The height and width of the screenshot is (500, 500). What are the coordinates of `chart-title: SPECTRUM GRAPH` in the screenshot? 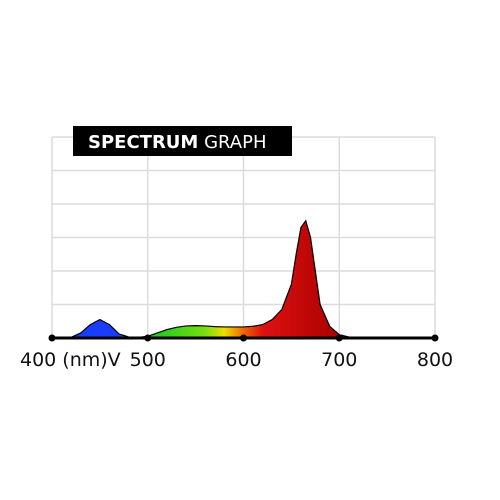 It's located at (177, 142).